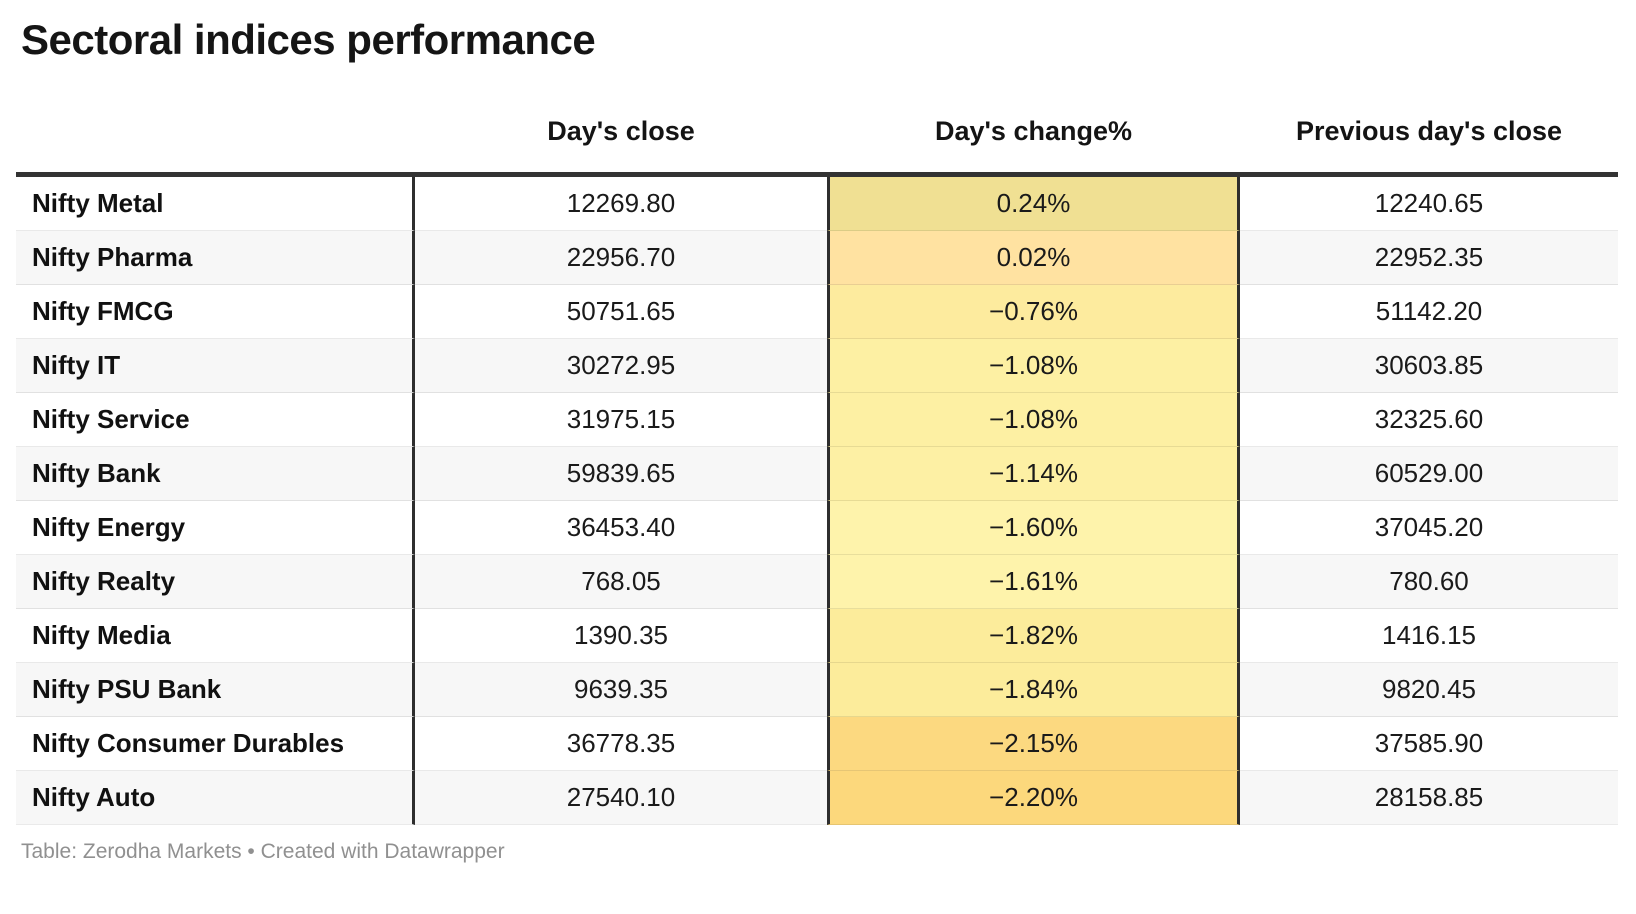 The width and height of the screenshot is (1636, 914). Describe the element at coordinates (1033, 528) in the screenshot. I see `days-change-cell: −1.60%` at that location.